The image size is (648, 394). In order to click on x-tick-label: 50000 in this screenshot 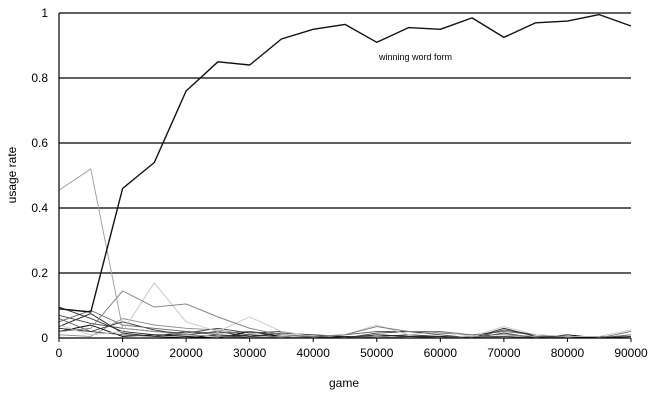, I will do `click(377, 353)`.